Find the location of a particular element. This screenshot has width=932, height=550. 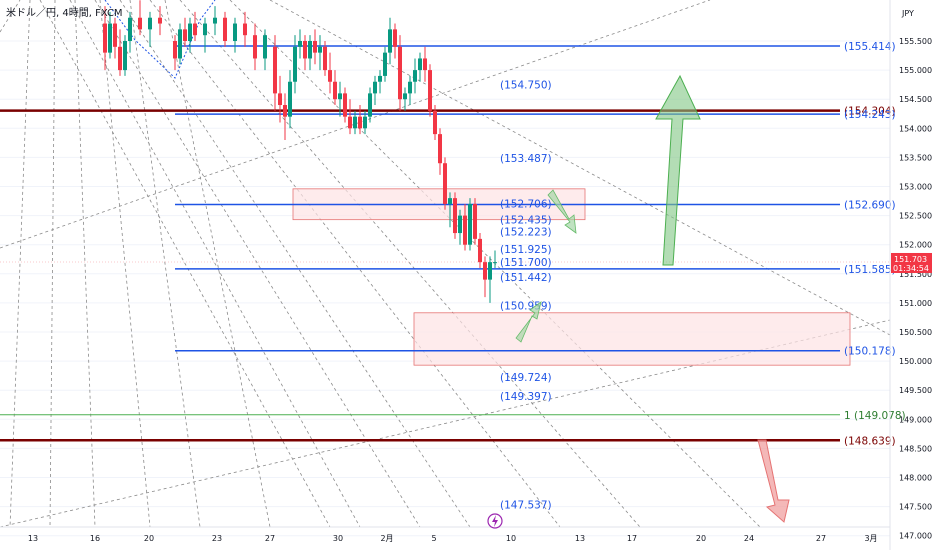

fib-level-label: (152.223) is located at coordinates (526, 233).